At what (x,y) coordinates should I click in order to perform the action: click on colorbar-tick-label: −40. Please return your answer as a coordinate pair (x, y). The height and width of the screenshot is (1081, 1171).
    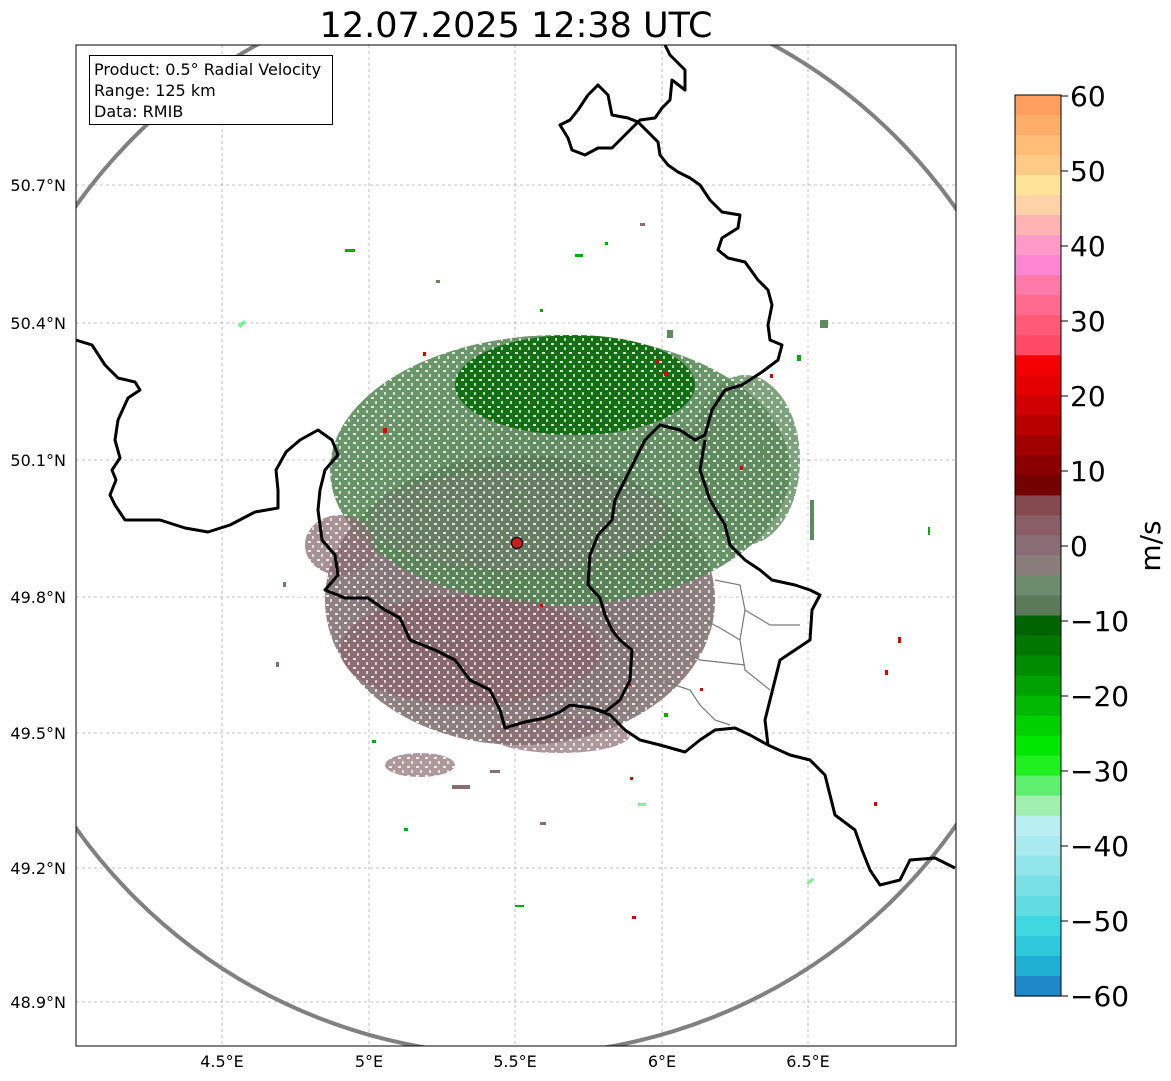
    Looking at the image, I should click on (1099, 846).